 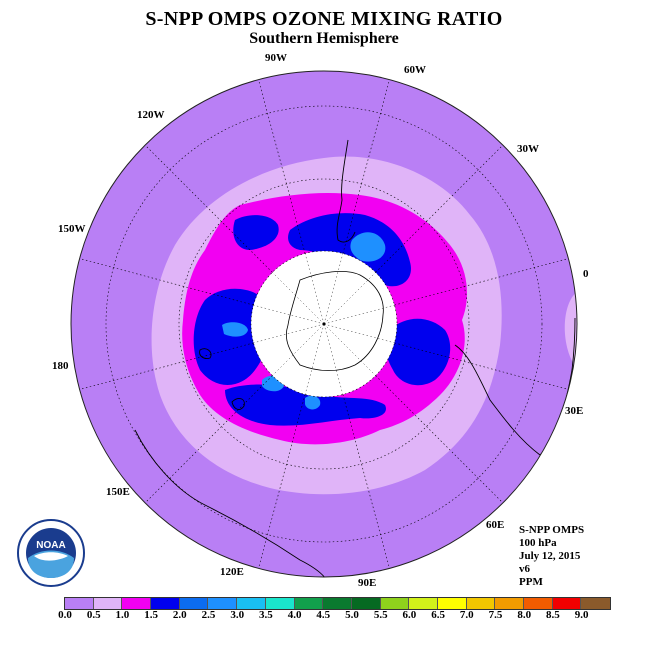 What do you see at coordinates (466, 615) in the screenshot?
I see `colorbar-tick-label: 7.0` at bounding box center [466, 615].